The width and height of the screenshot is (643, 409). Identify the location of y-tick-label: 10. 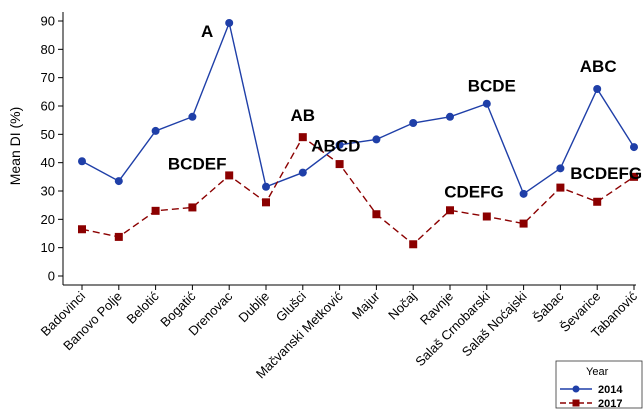
(48, 247).